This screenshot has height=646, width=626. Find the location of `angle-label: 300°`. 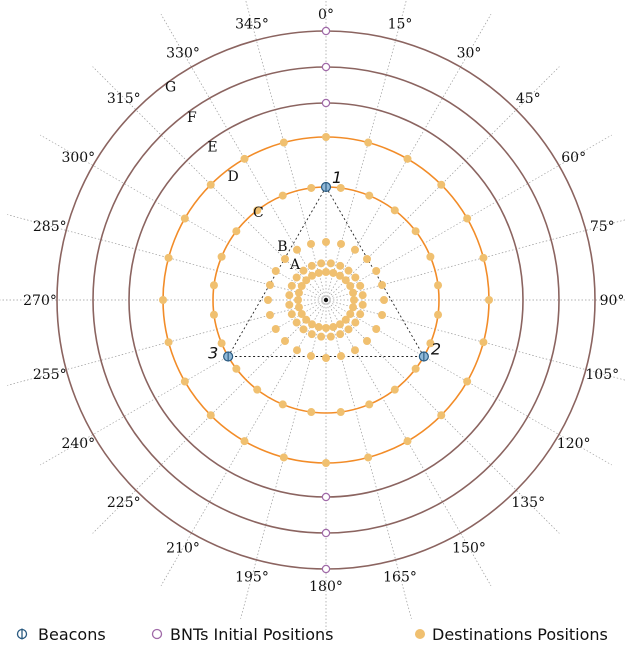

angle-label: 300° is located at coordinates (78, 158).